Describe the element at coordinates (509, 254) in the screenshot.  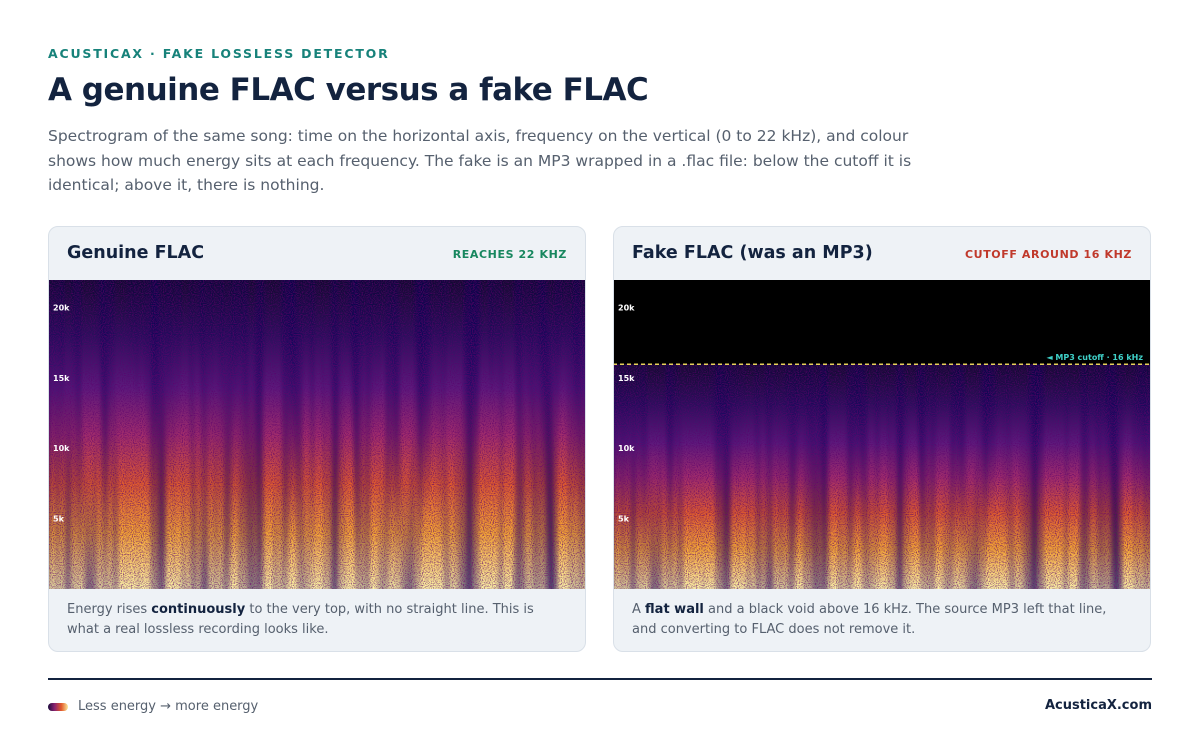
I see `panel-badge: REACHES 22 KHZ` at that location.